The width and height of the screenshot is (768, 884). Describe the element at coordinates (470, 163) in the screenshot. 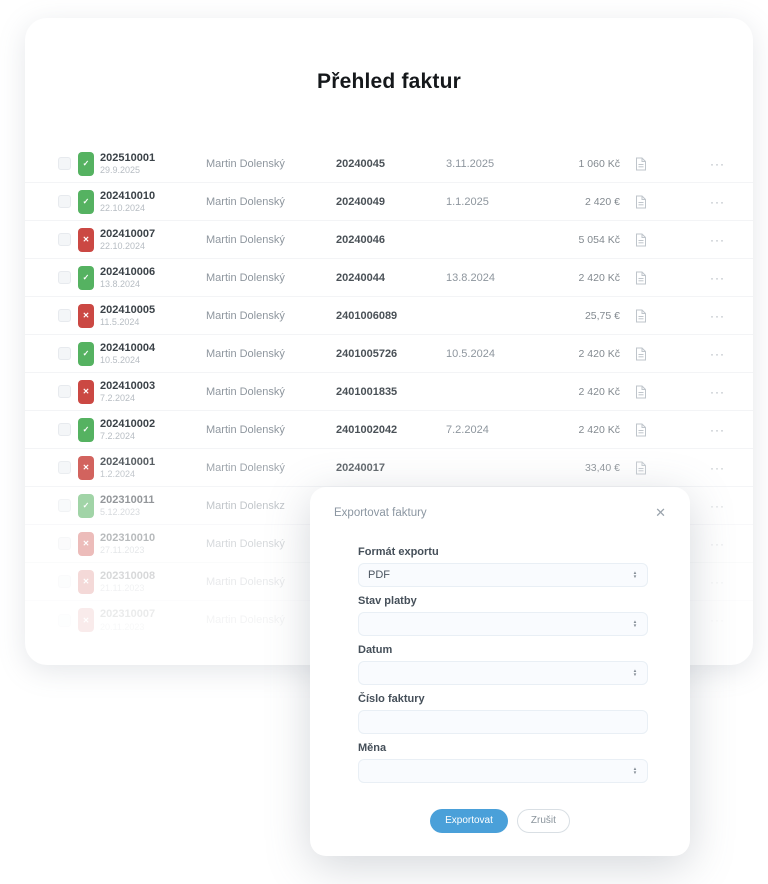

I see `due-date: 3.11.2025` at that location.